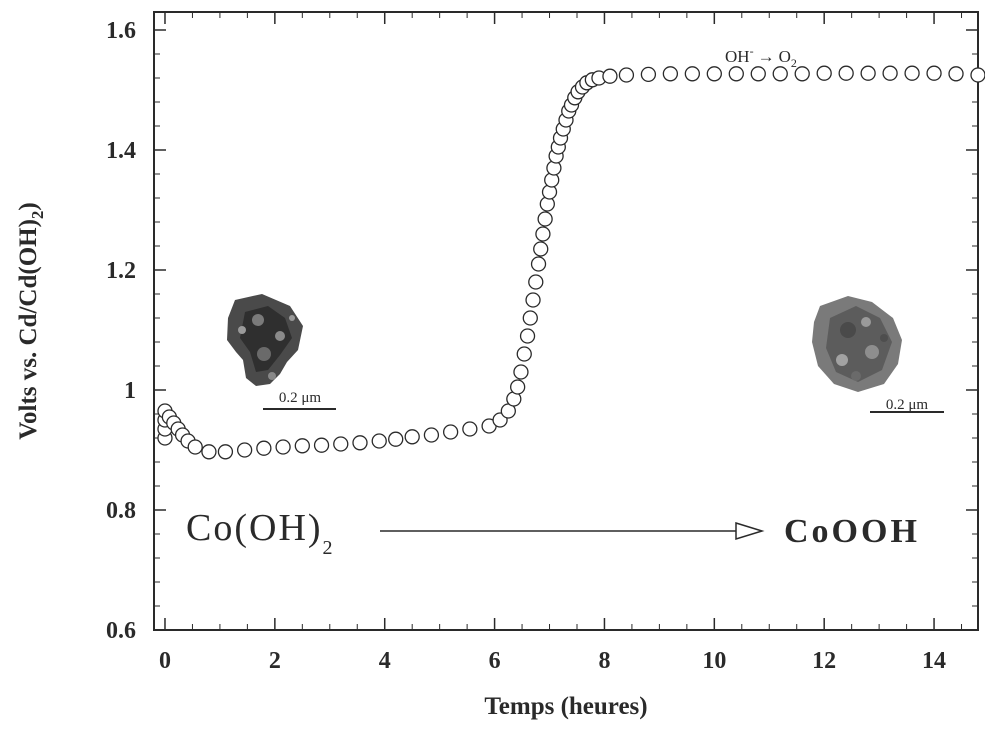 This screenshot has width=985, height=729. Describe the element at coordinates (495, 661) in the screenshot. I see `x-tick-label: 6` at that location.